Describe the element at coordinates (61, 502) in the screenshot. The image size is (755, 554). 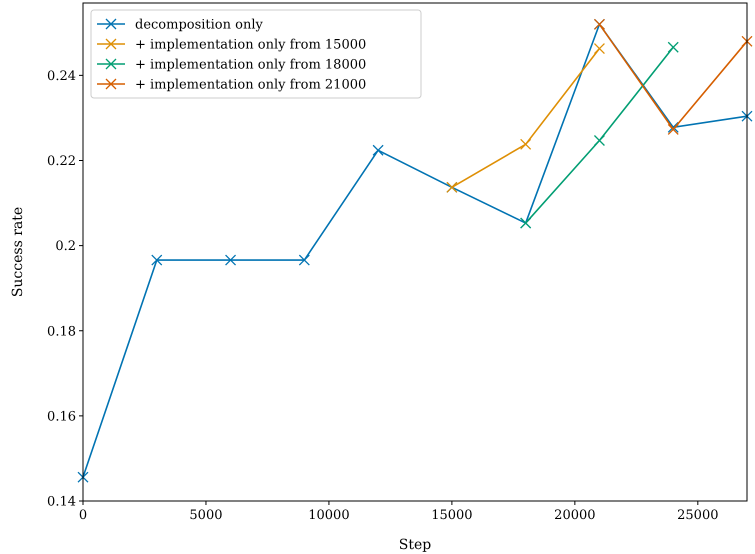
I see `y-tick-label: 0.14` at that location.